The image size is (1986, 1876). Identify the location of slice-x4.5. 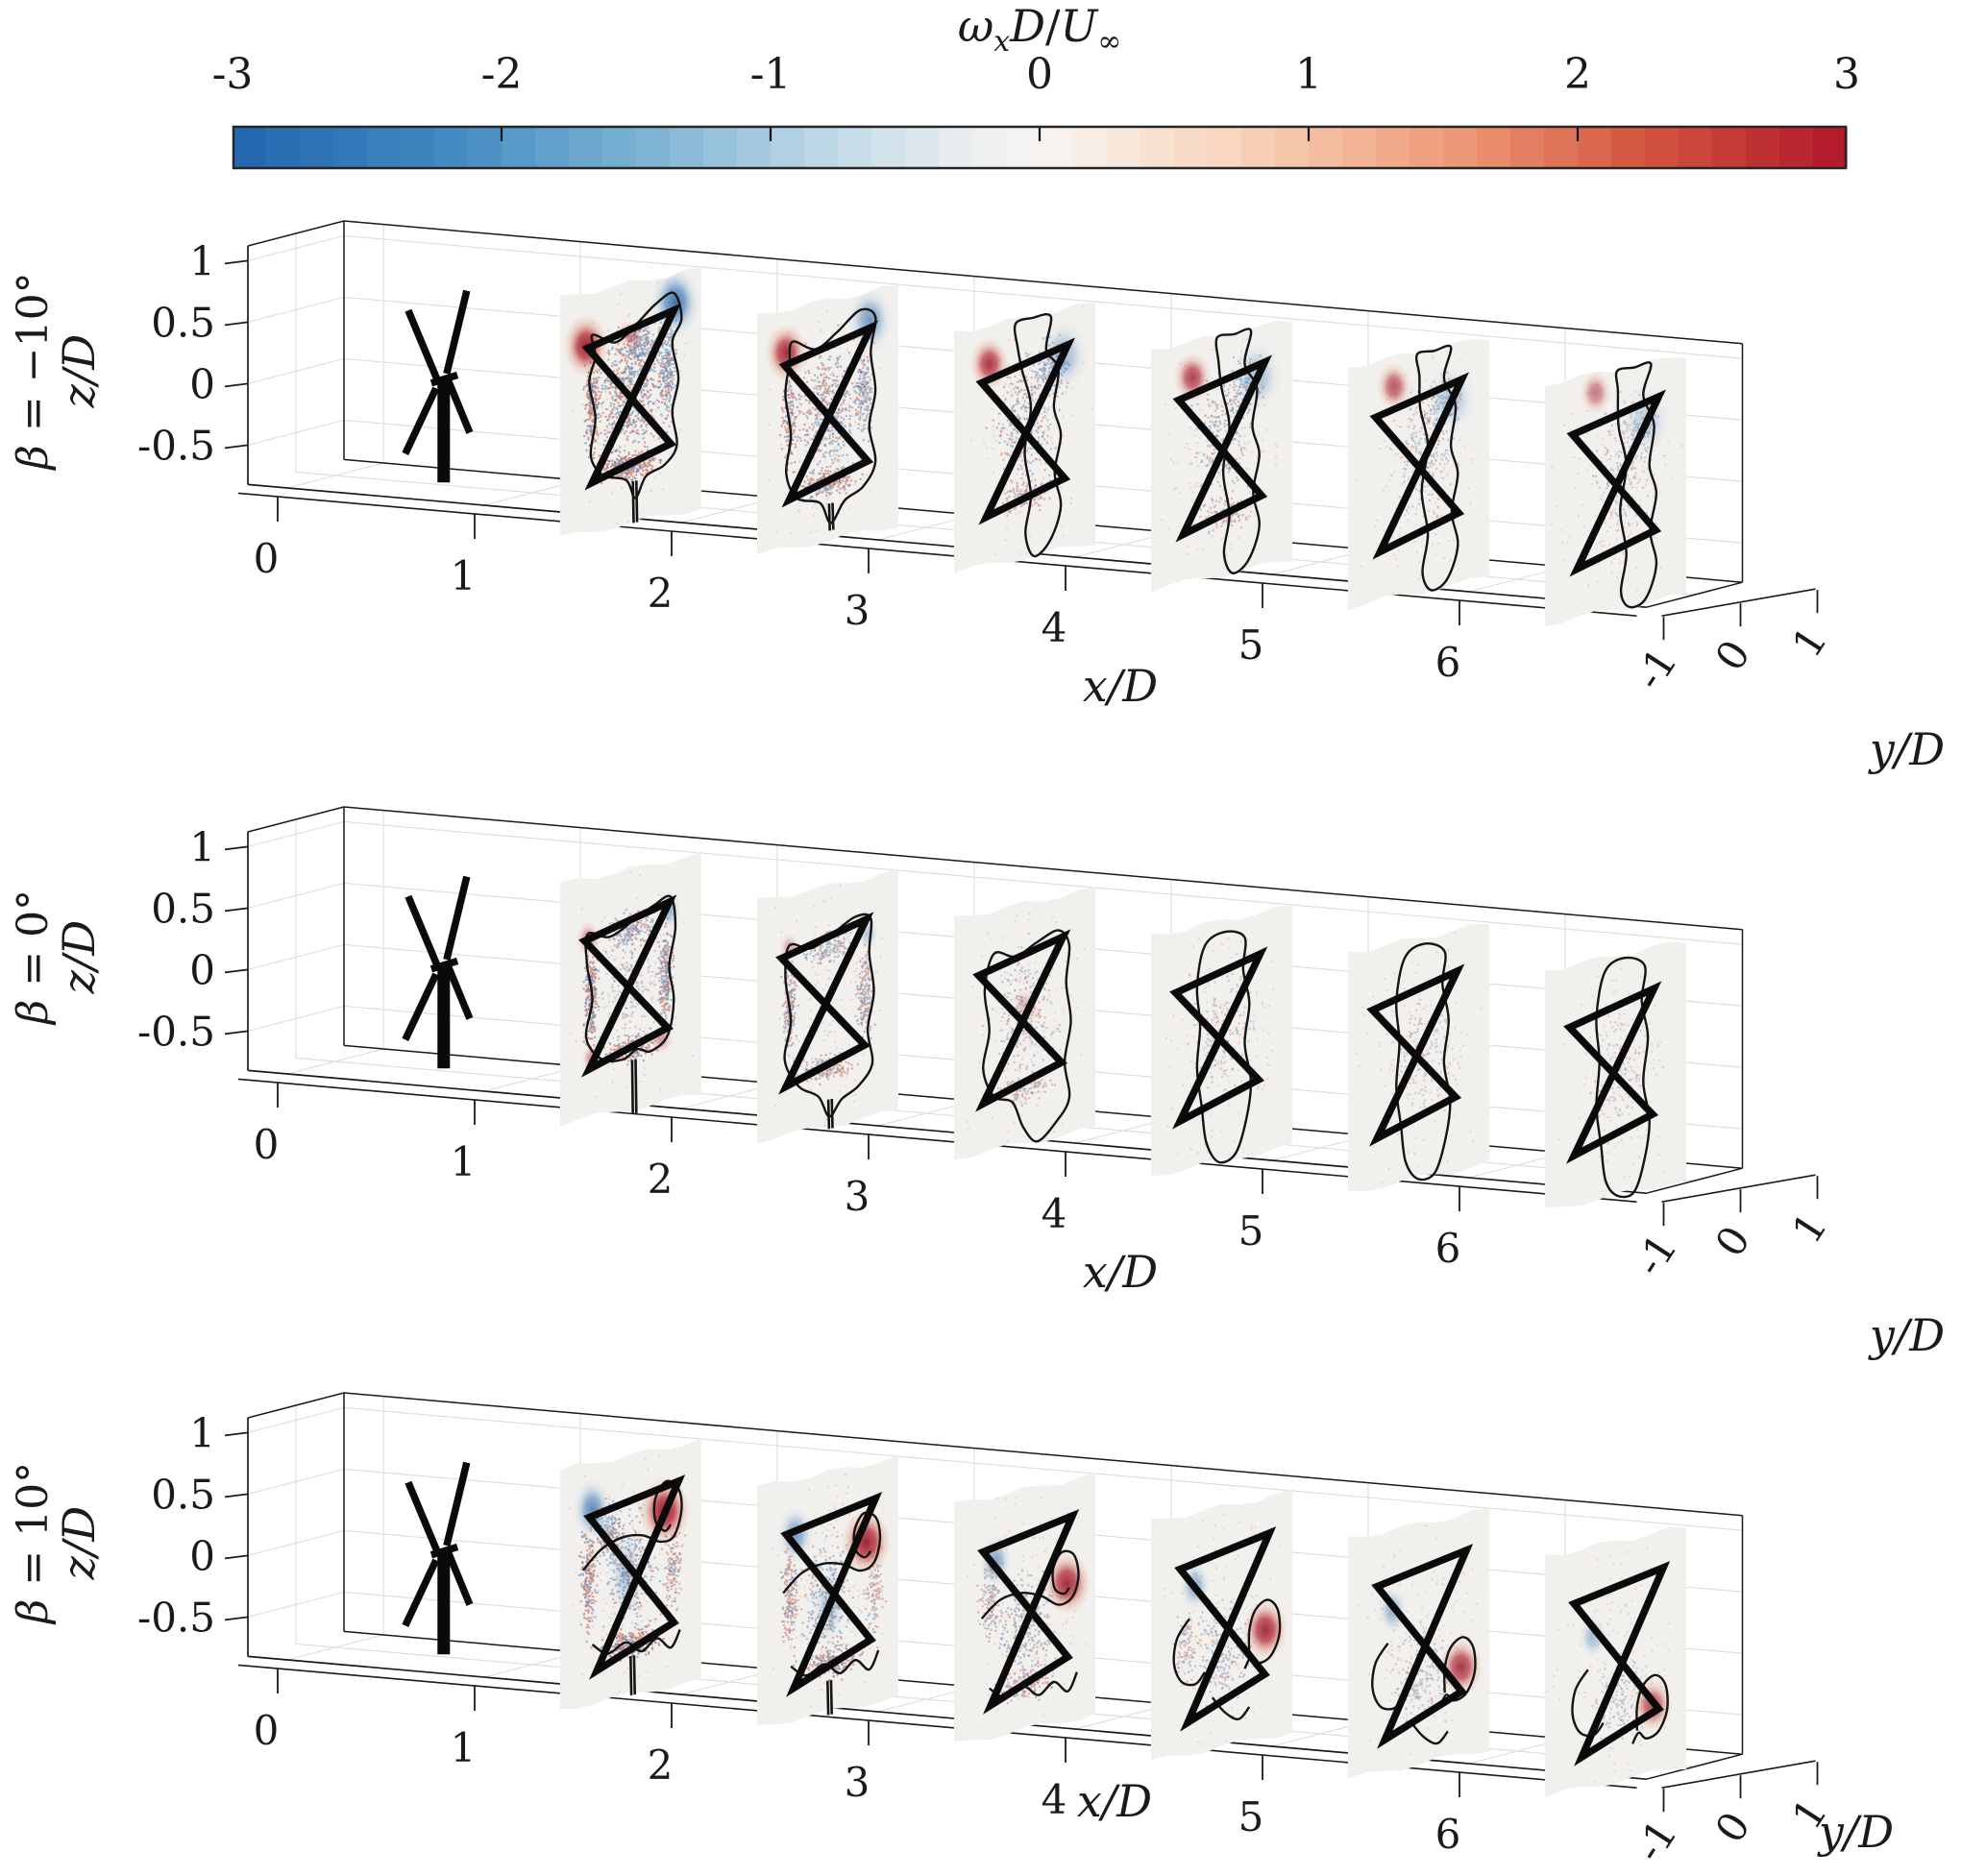
(1222, 457).